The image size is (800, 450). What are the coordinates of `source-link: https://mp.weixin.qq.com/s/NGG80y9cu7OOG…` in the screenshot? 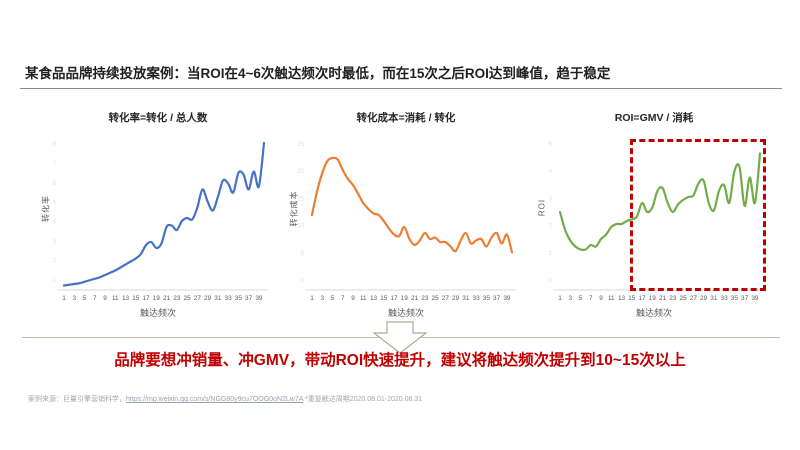 It's located at (215, 399).